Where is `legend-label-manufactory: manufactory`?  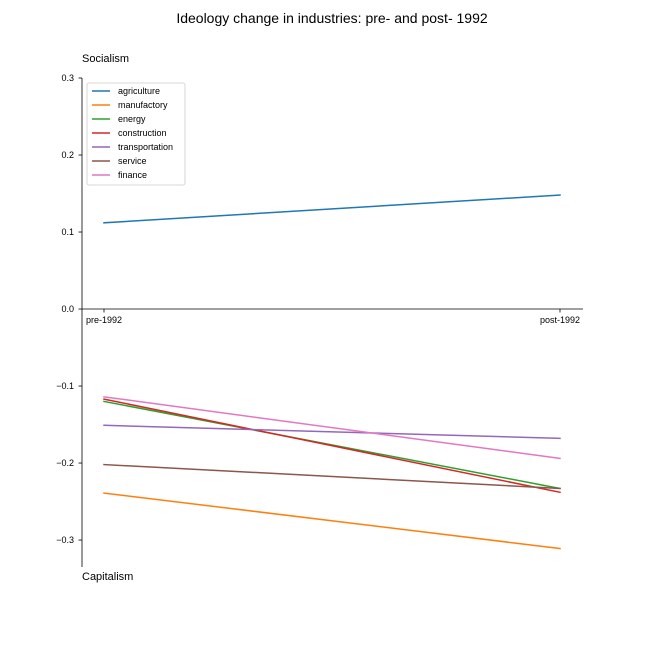
legend-label-manufactory: manufactory is located at coordinates (143, 105).